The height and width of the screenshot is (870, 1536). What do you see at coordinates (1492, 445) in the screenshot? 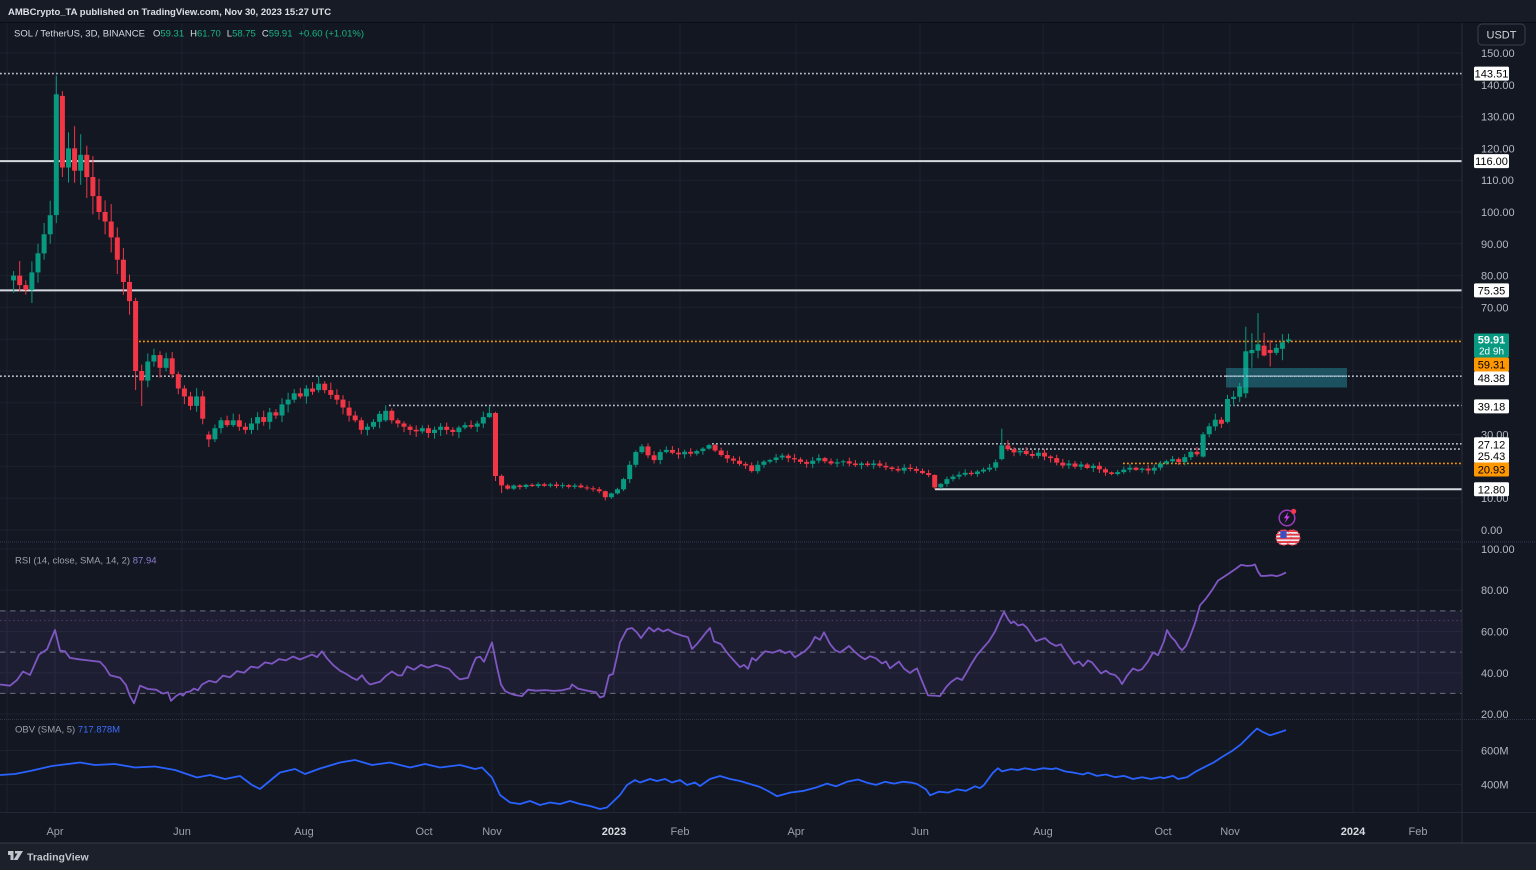
I see `svg-text: 27.12` at bounding box center [1492, 445].